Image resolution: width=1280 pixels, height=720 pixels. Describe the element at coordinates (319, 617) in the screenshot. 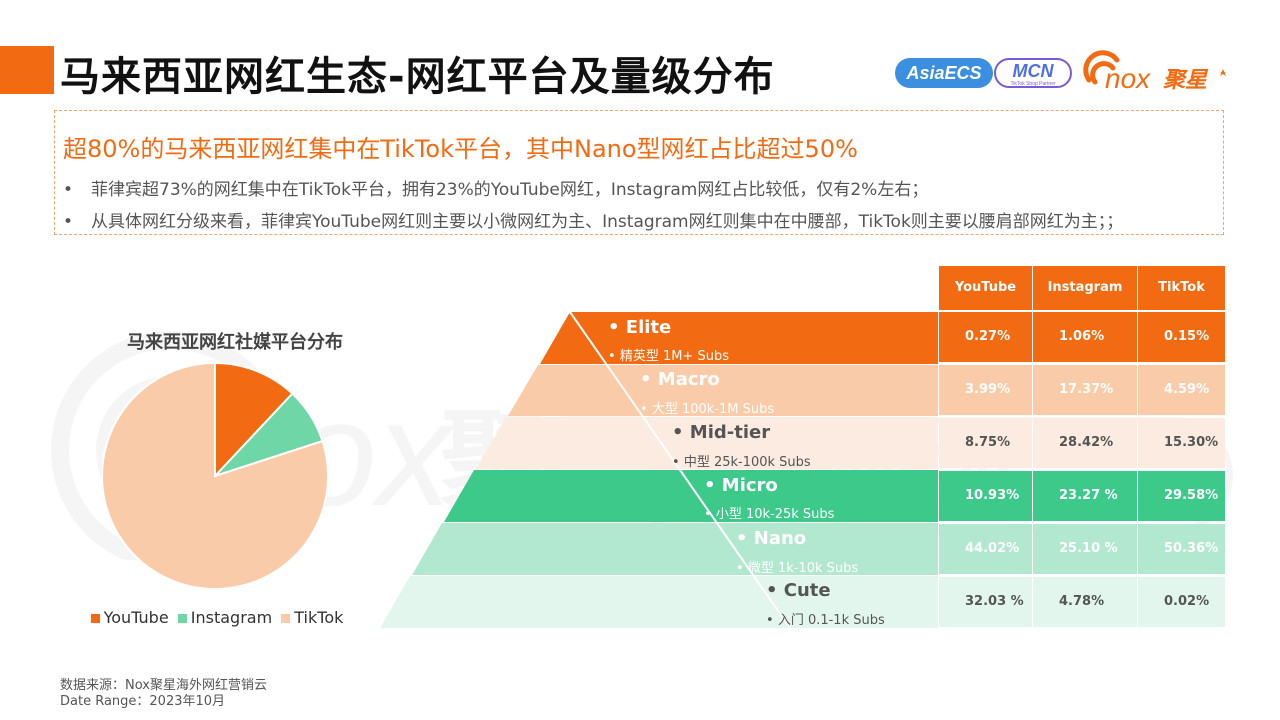

I see `legend-label-tiktok: TikTok` at that location.